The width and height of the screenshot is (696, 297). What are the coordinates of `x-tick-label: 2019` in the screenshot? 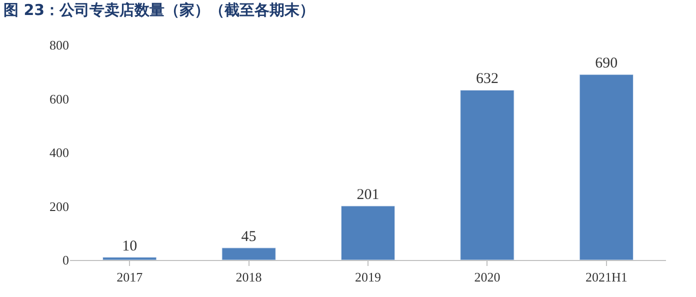 It's located at (368, 277).